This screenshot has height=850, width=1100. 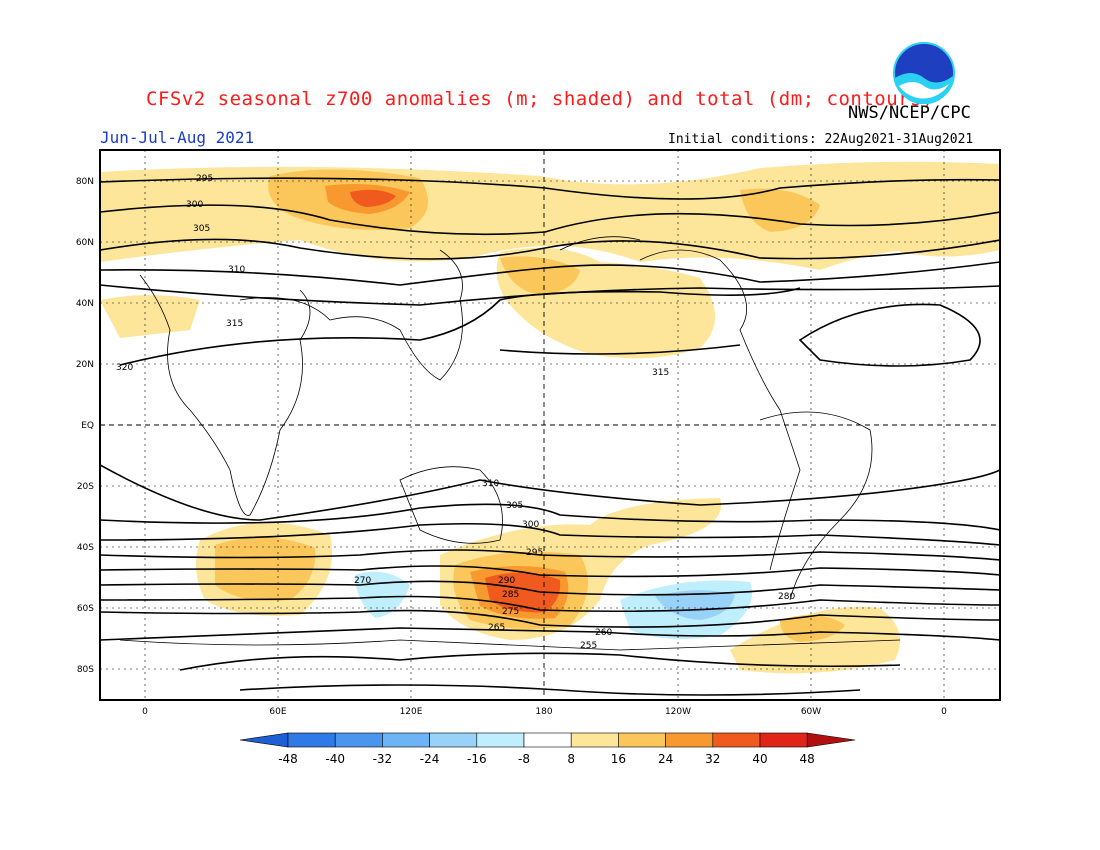 What do you see at coordinates (85, 670) in the screenshot?
I see `lat-tick-label: 80S` at bounding box center [85, 670].